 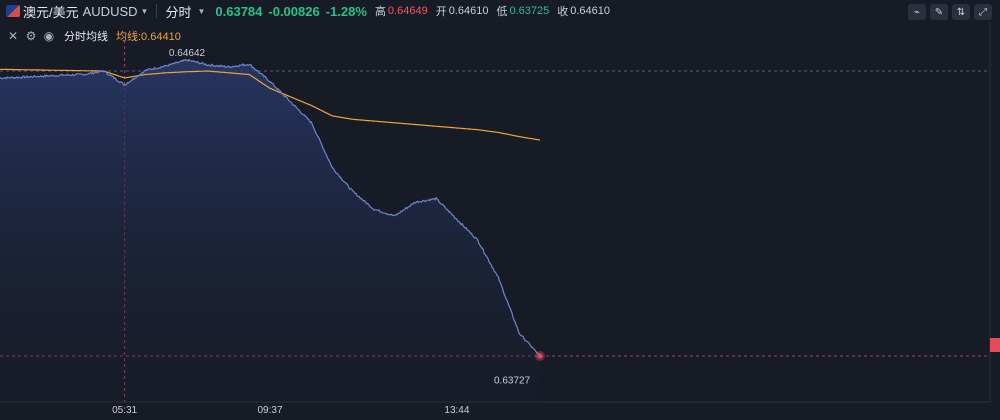 I want to click on low-label: 低, so click(x=502, y=12).